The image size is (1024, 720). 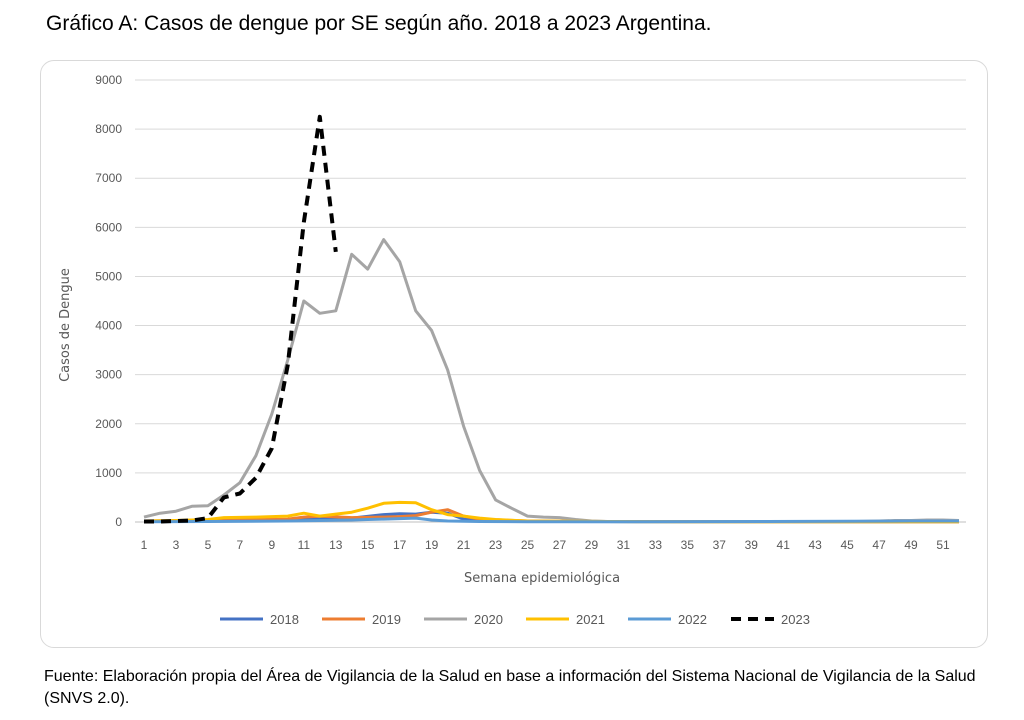 I want to click on x-tick-label: 45, so click(x=847, y=545).